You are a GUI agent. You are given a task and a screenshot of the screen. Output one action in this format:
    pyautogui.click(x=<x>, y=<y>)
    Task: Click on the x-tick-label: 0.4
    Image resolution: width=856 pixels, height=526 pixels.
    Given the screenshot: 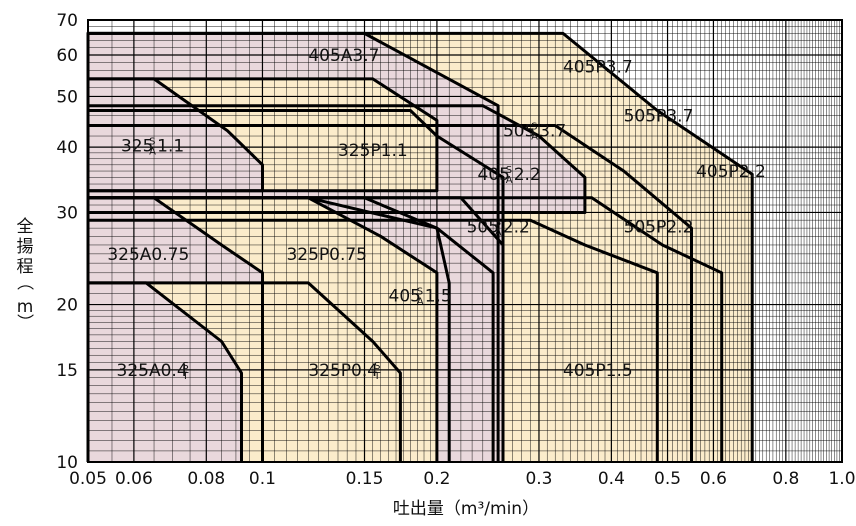 What is the action you would take?
    pyautogui.click(x=611, y=479)
    